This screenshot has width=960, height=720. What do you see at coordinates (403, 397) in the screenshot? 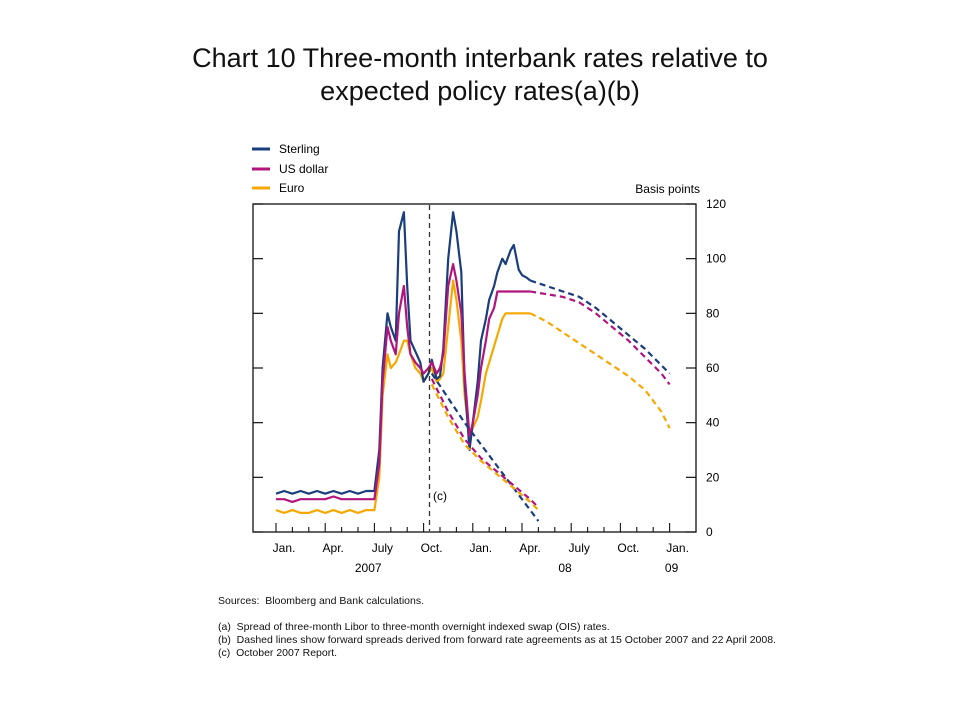
I see `series-line-euro` at bounding box center [403, 397].